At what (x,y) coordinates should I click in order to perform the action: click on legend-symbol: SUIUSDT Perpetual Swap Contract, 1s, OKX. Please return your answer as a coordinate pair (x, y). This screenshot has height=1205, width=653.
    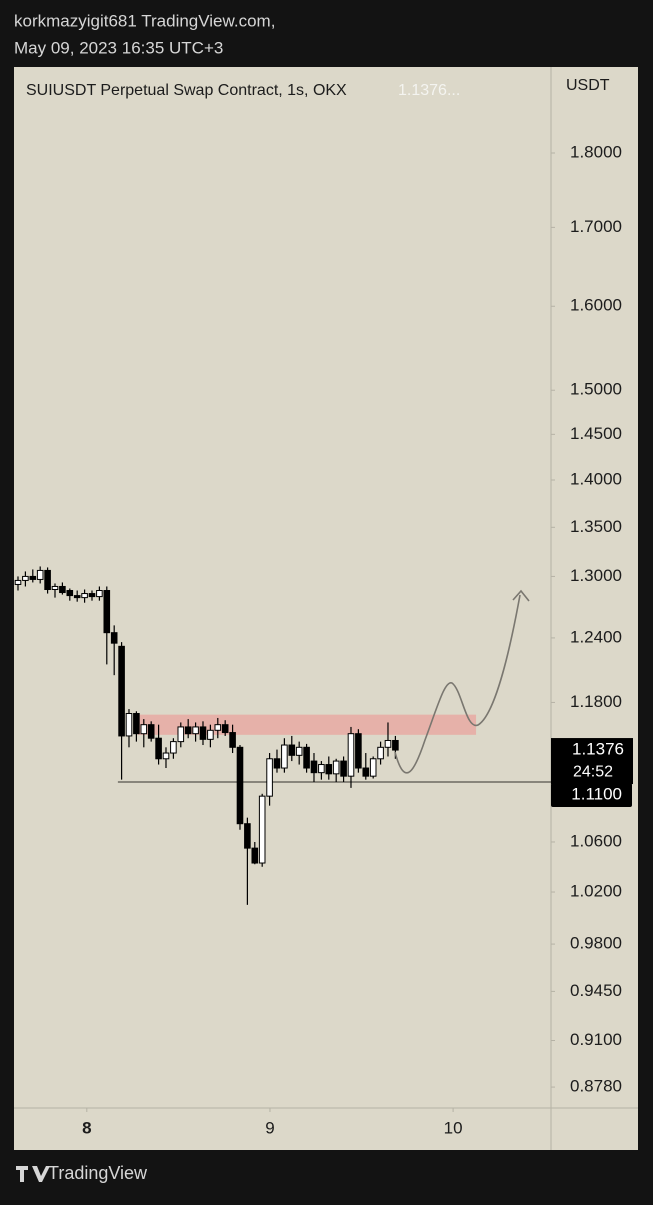
    Looking at the image, I should click on (186, 90).